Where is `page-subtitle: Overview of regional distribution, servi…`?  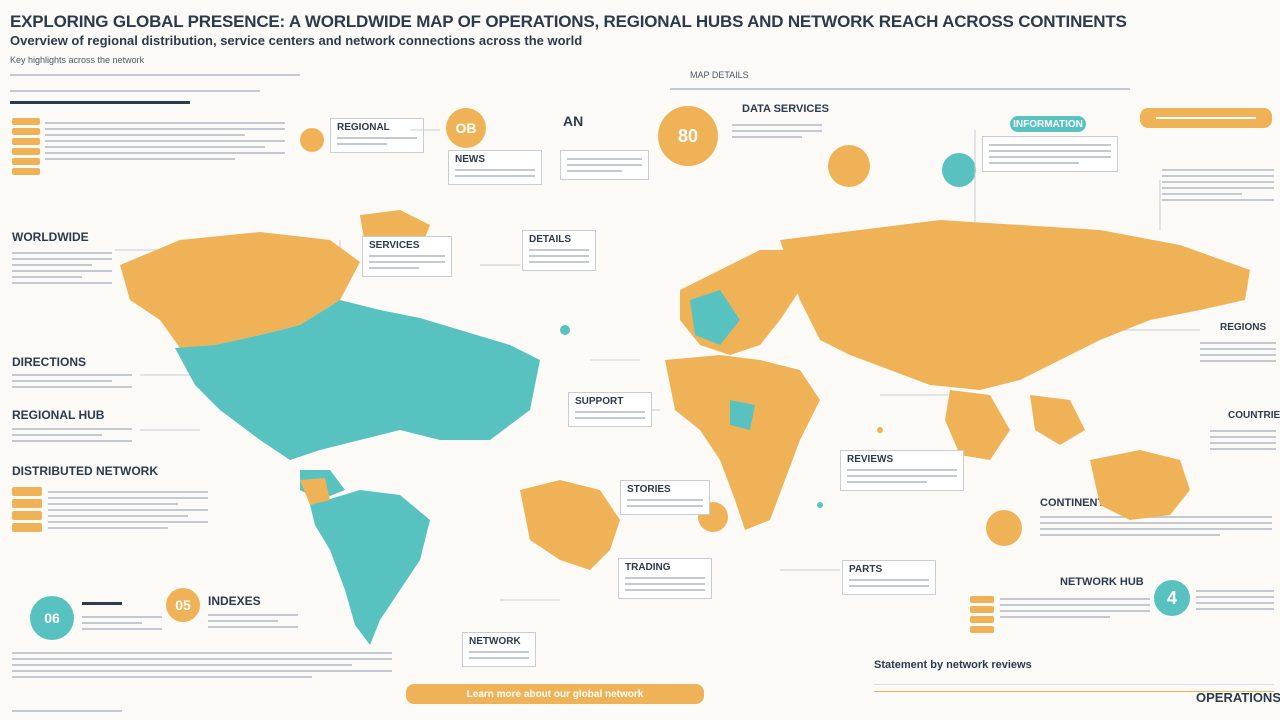 page-subtitle: Overview of regional distribution, servi… is located at coordinates (296, 40).